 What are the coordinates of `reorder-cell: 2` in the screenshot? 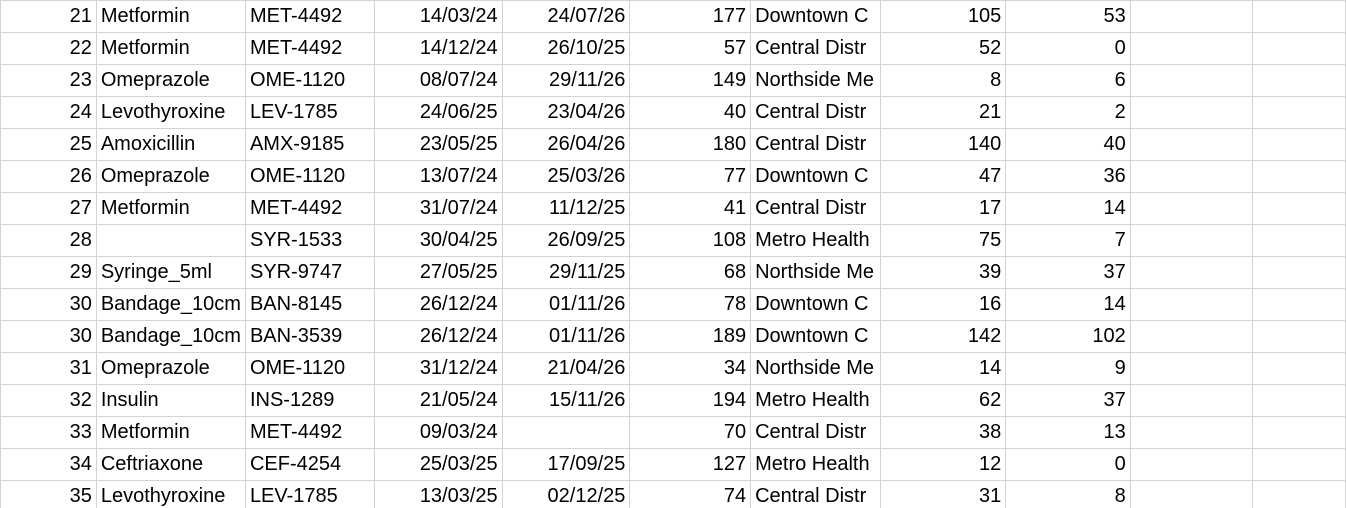 It's located at (1068, 112).